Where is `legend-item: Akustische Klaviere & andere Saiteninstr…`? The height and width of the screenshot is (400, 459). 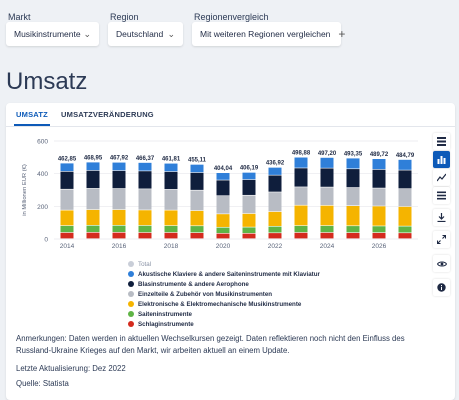 legend-item: Akustische Klaviere & andere Saiteninstr… is located at coordinates (224, 274).